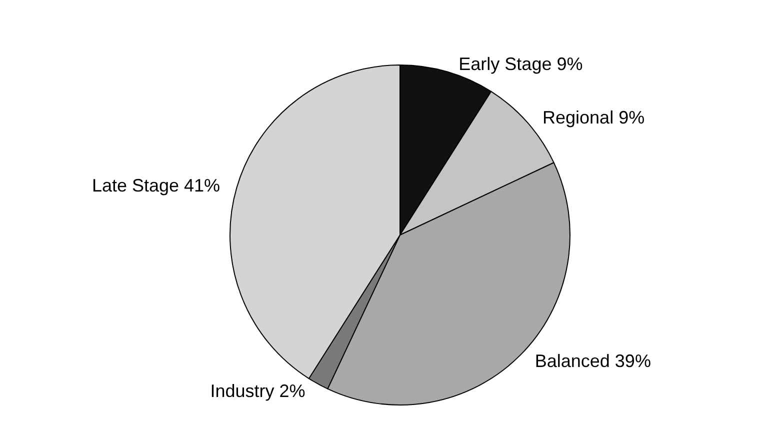 This screenshot has width=767, height=444. What do you see at coordinates (520, 64) in the screenshot?
I see `slice-label: Early Stage 9%` at bounding box center [520, 64].